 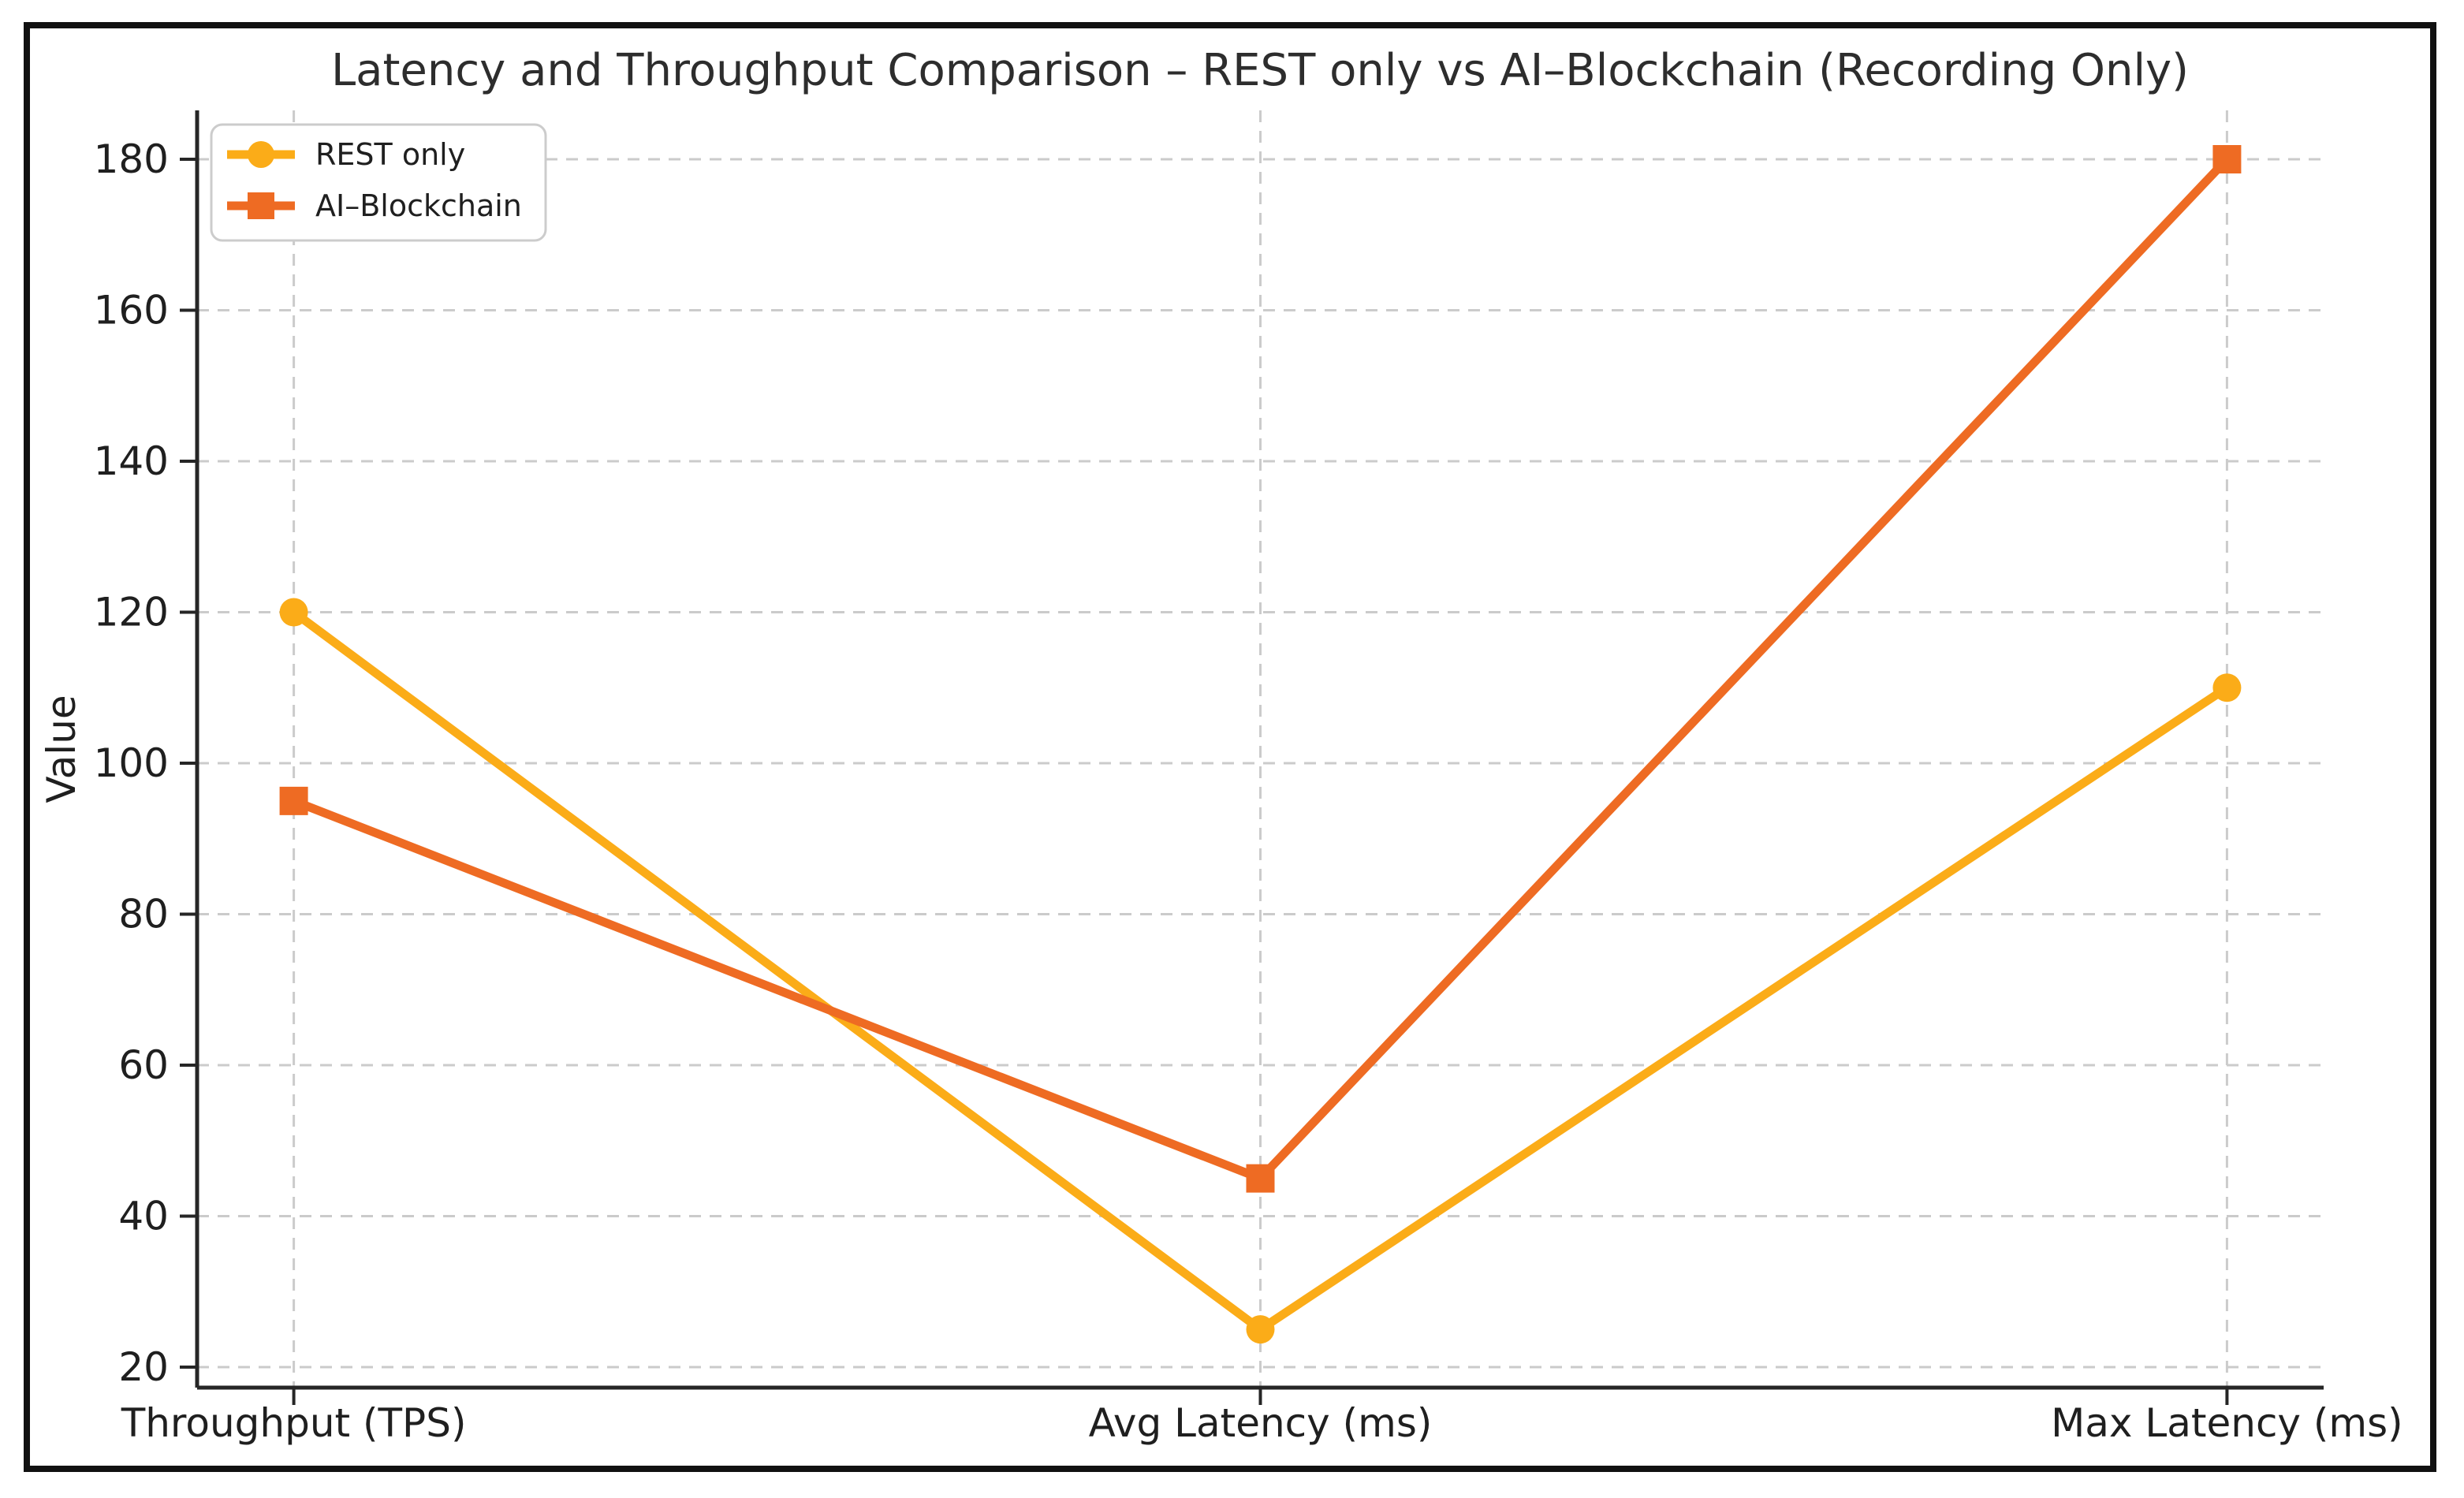 What do you see at coordinates (131, 311) in the screenshot?
I see `y-tick-label: 160` at bounding box center [131, 311].